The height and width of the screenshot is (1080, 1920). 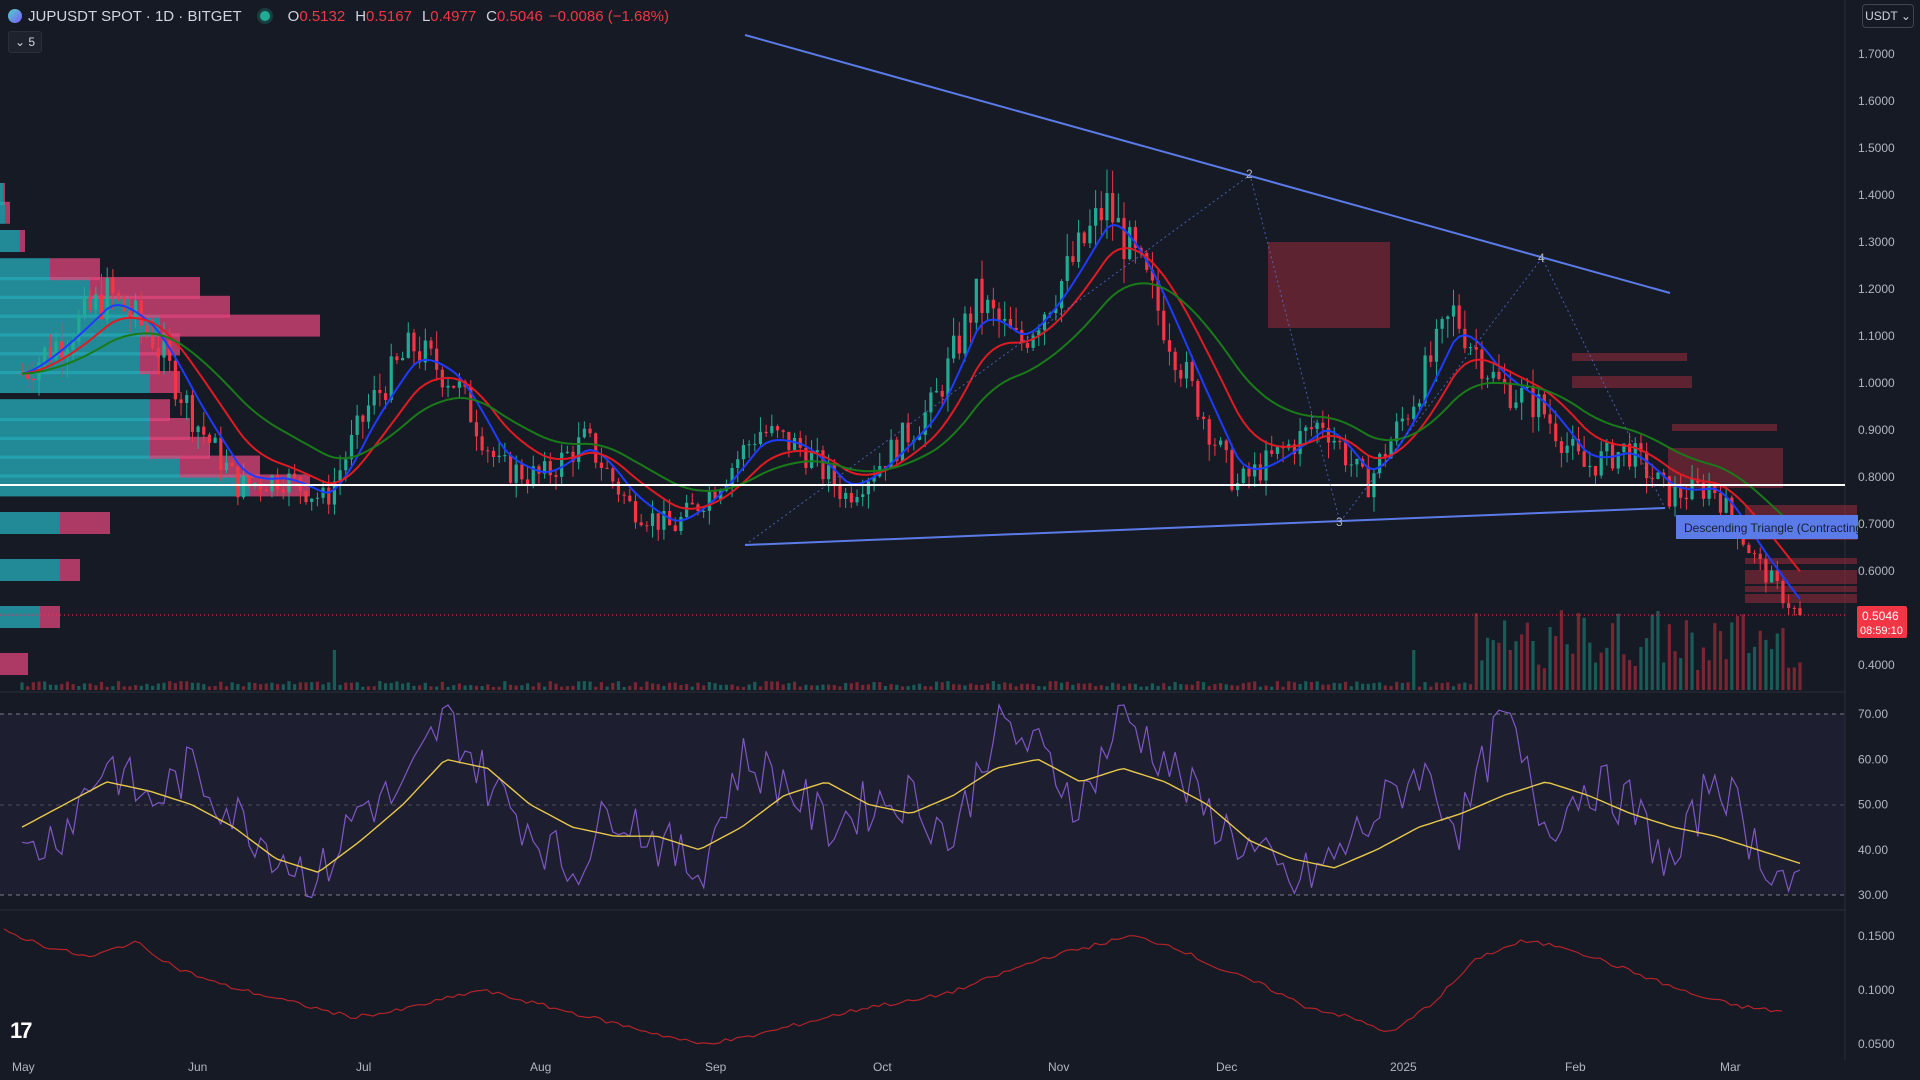 What do you see at coordinates (911, 650) in the screenshot?
I see `volume-bars` at bounding box center [911, 650].